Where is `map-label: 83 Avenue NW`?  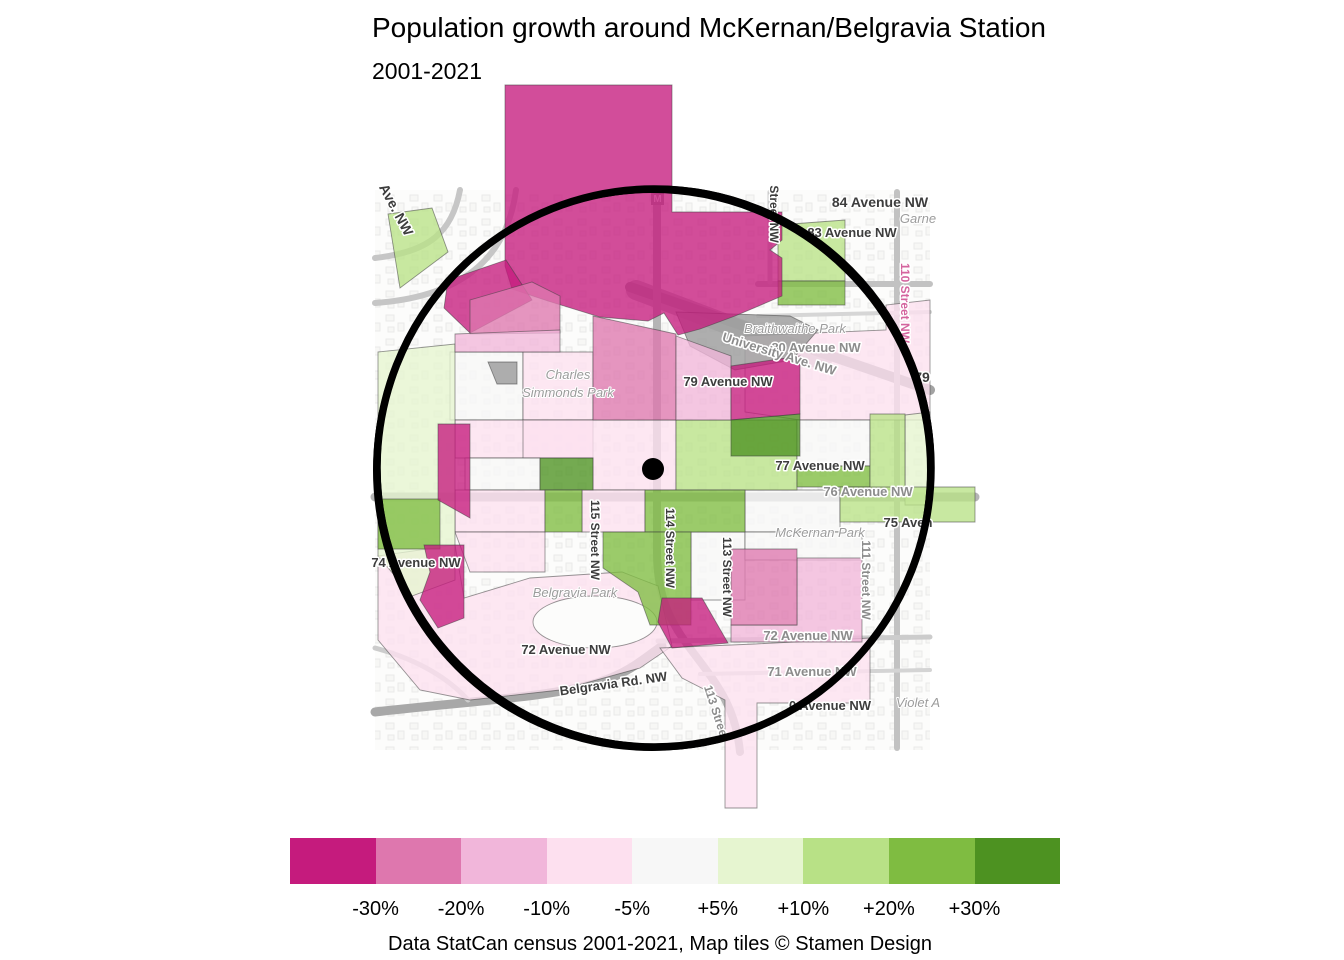
map-label: 83 Avenue NW is located at coordinates (852, 232).